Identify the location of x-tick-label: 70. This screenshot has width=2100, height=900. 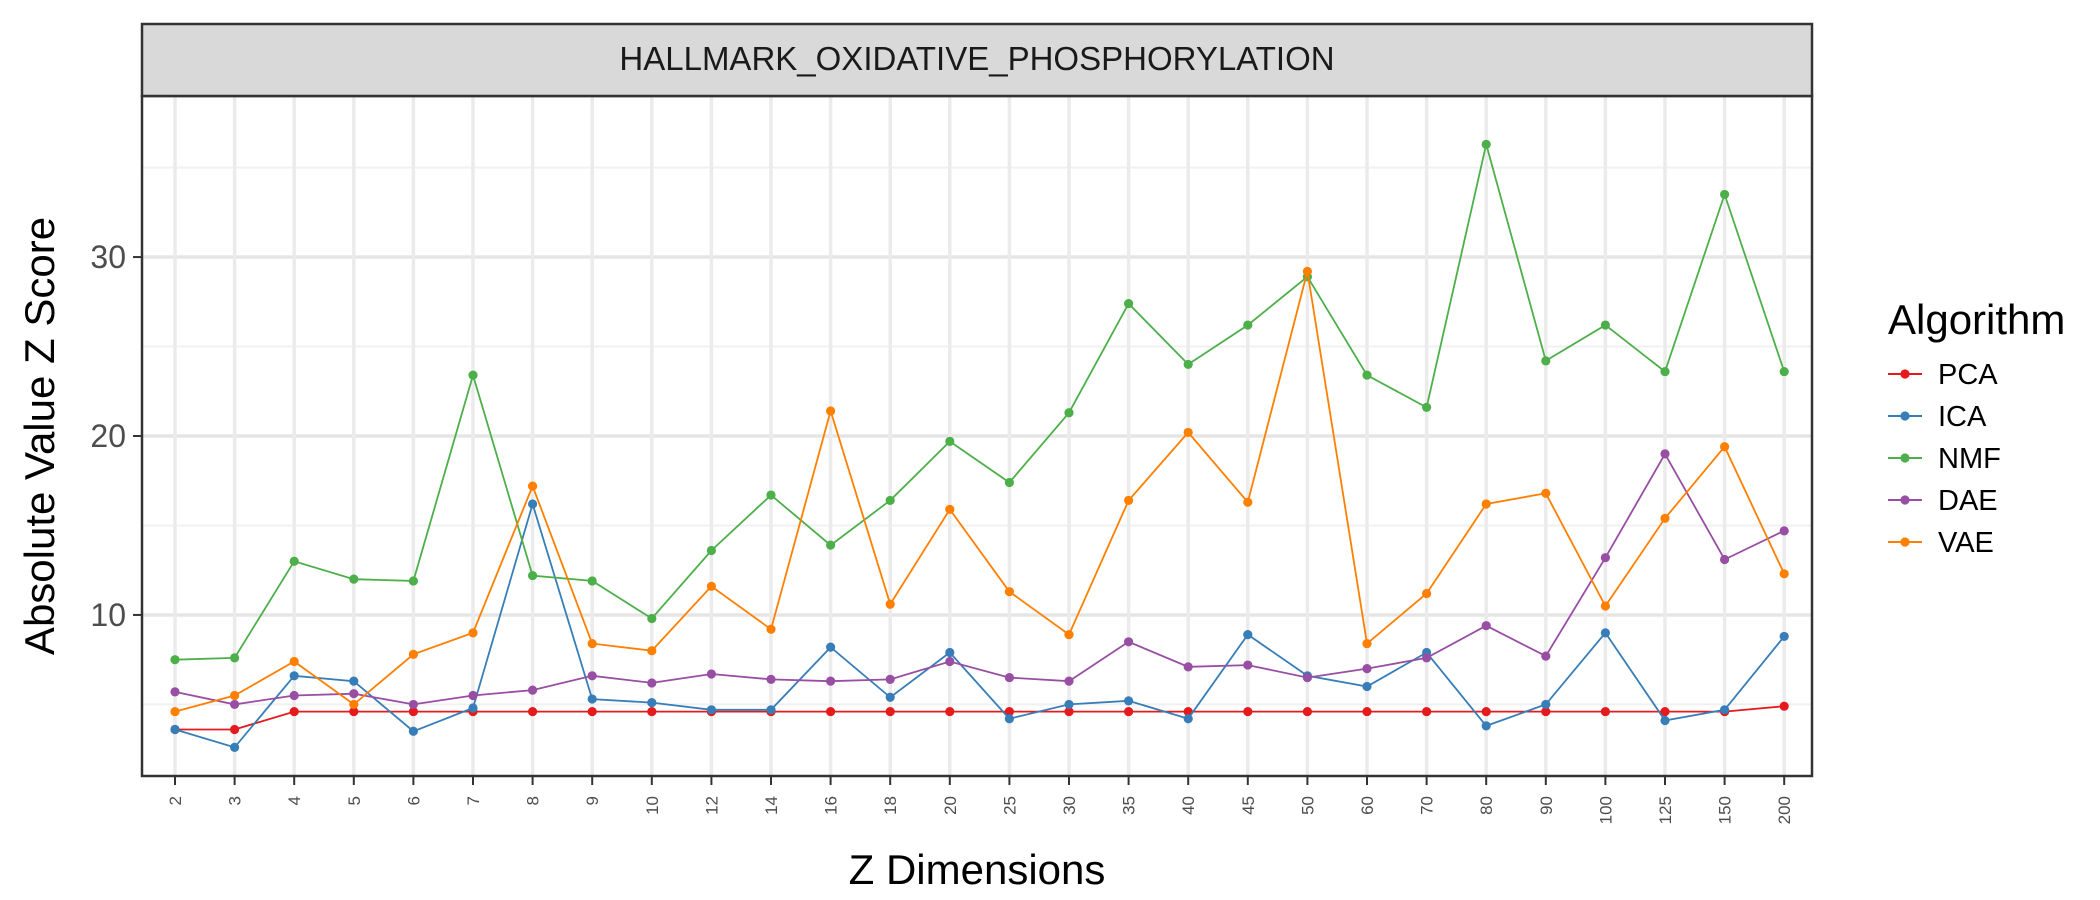
(1427, 805).